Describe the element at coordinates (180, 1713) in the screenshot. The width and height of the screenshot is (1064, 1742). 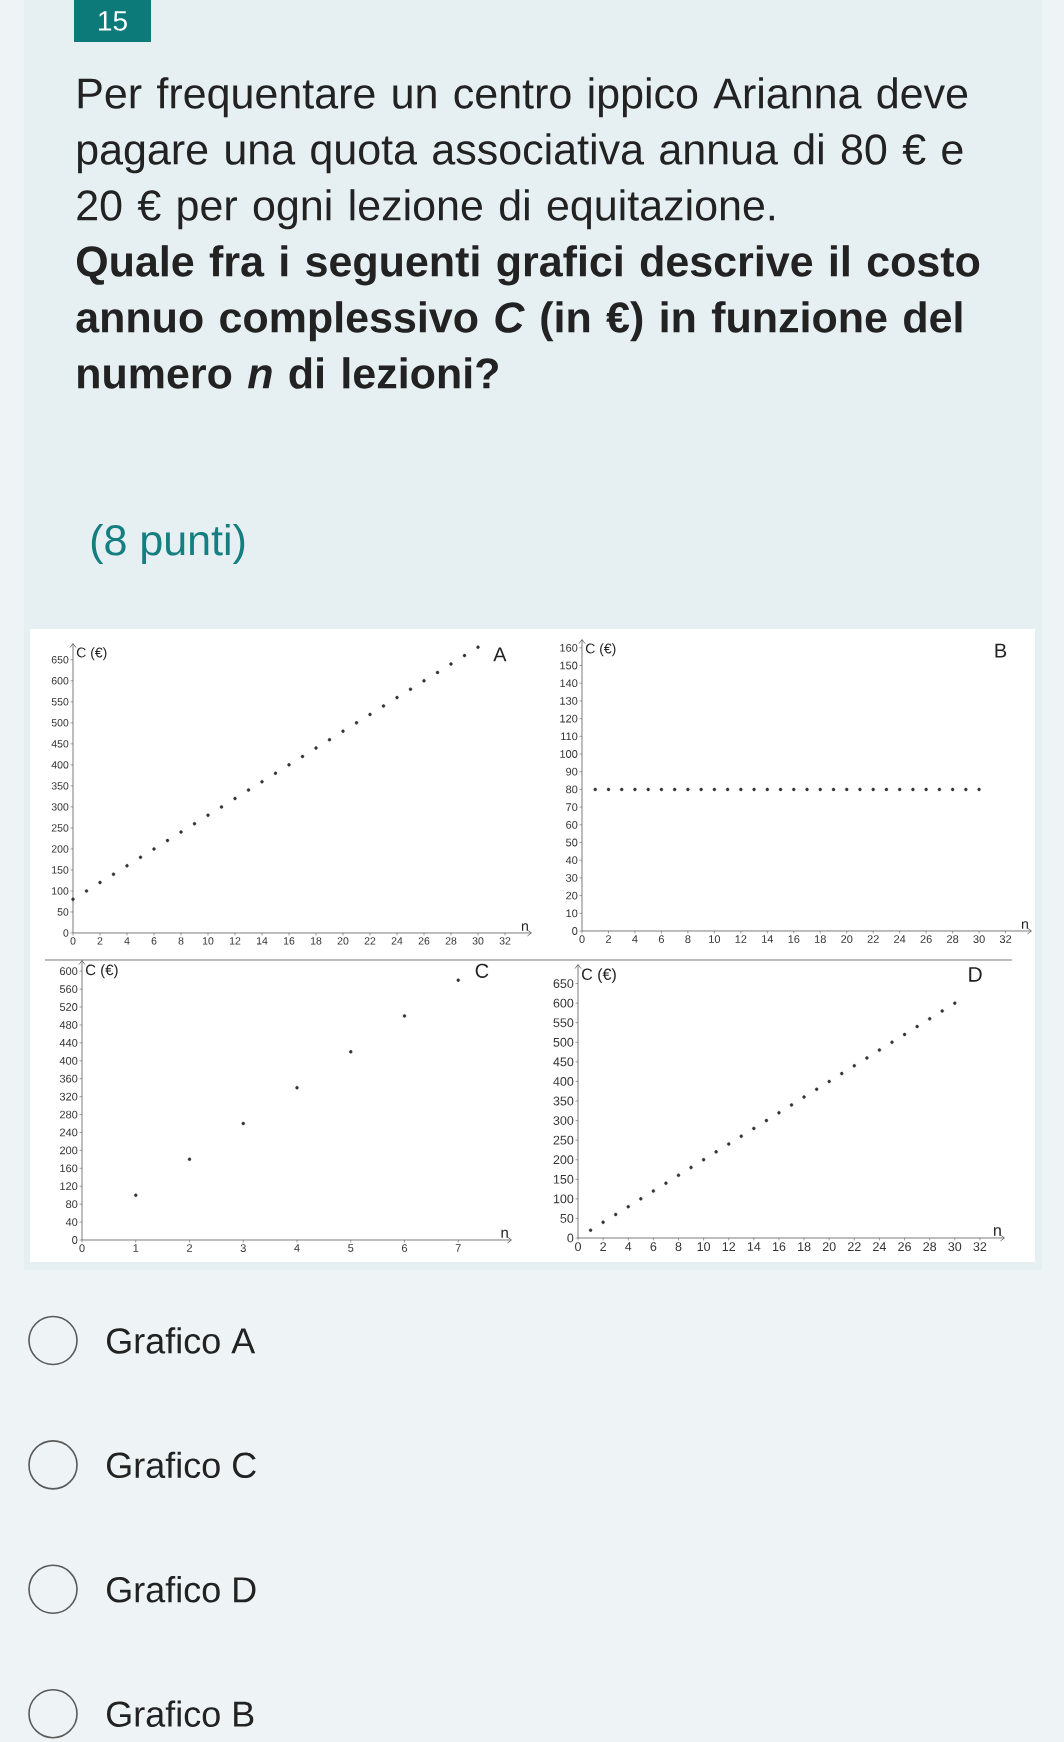
I see `text: Grafico B` at that location.